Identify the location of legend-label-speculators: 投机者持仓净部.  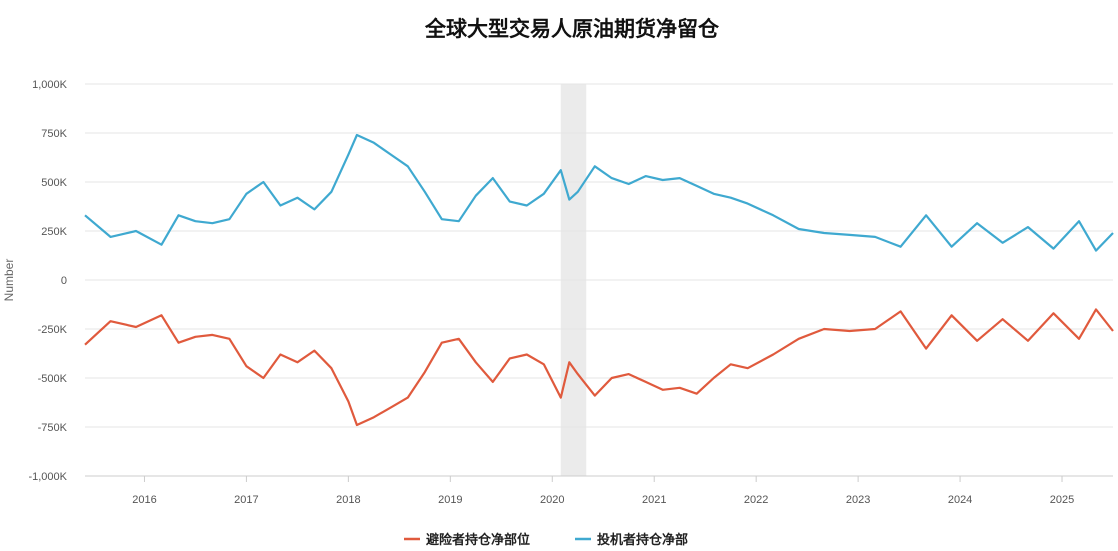
(642, 540).